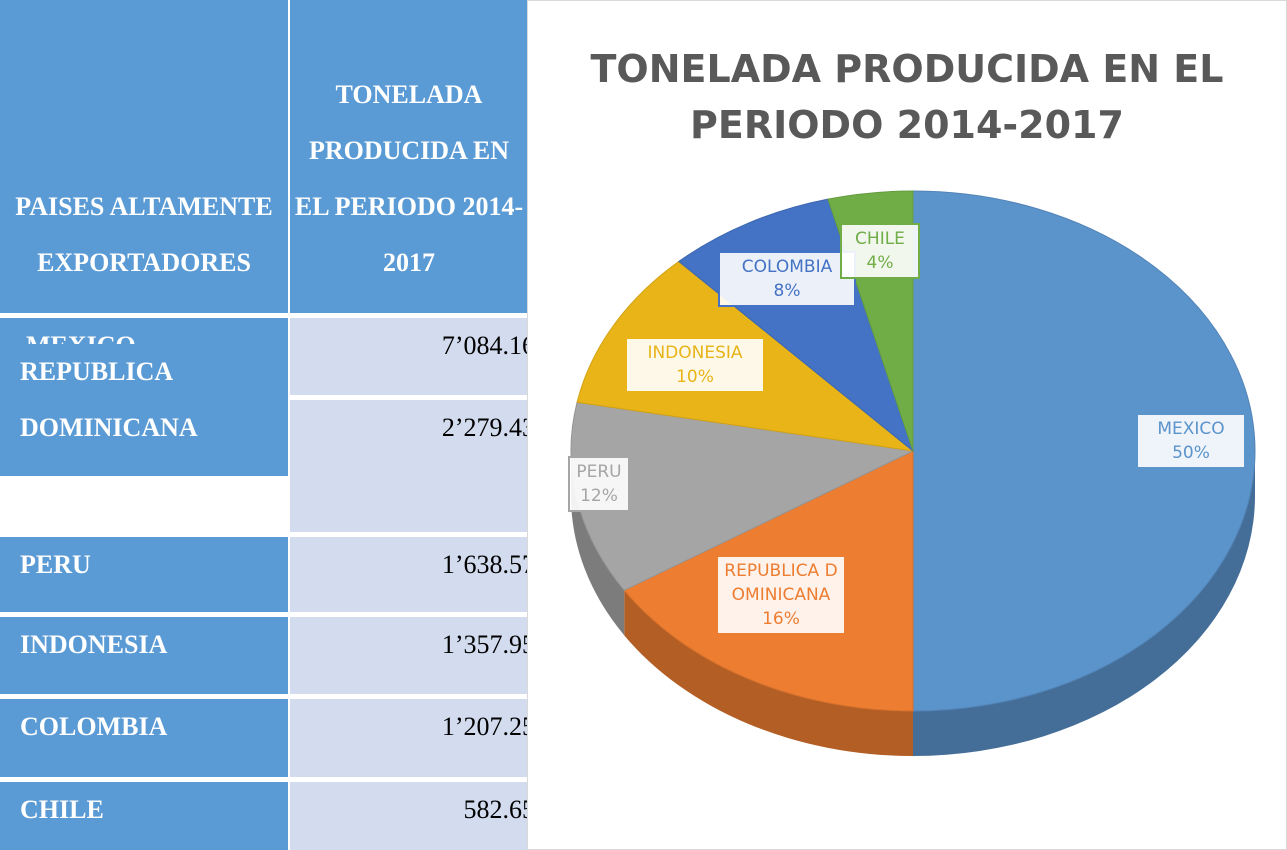 The image size is (1287, 850). I want to click on label-percent: 12%, so click(599, 496).